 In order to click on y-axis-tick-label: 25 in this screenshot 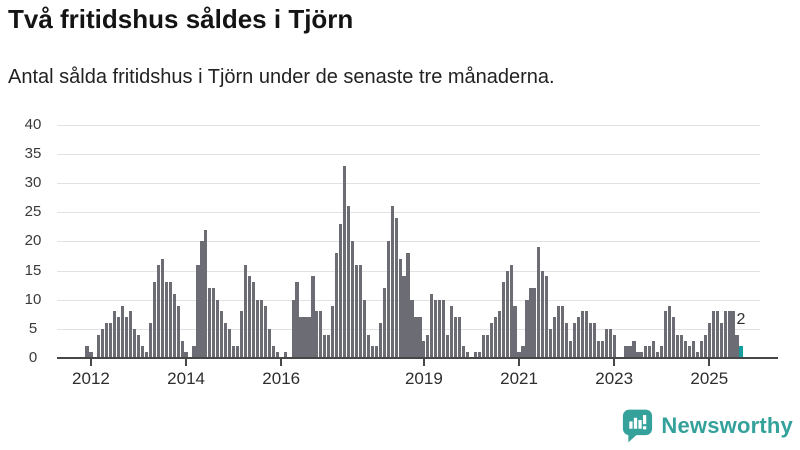, I will do `click(33, 212)`.